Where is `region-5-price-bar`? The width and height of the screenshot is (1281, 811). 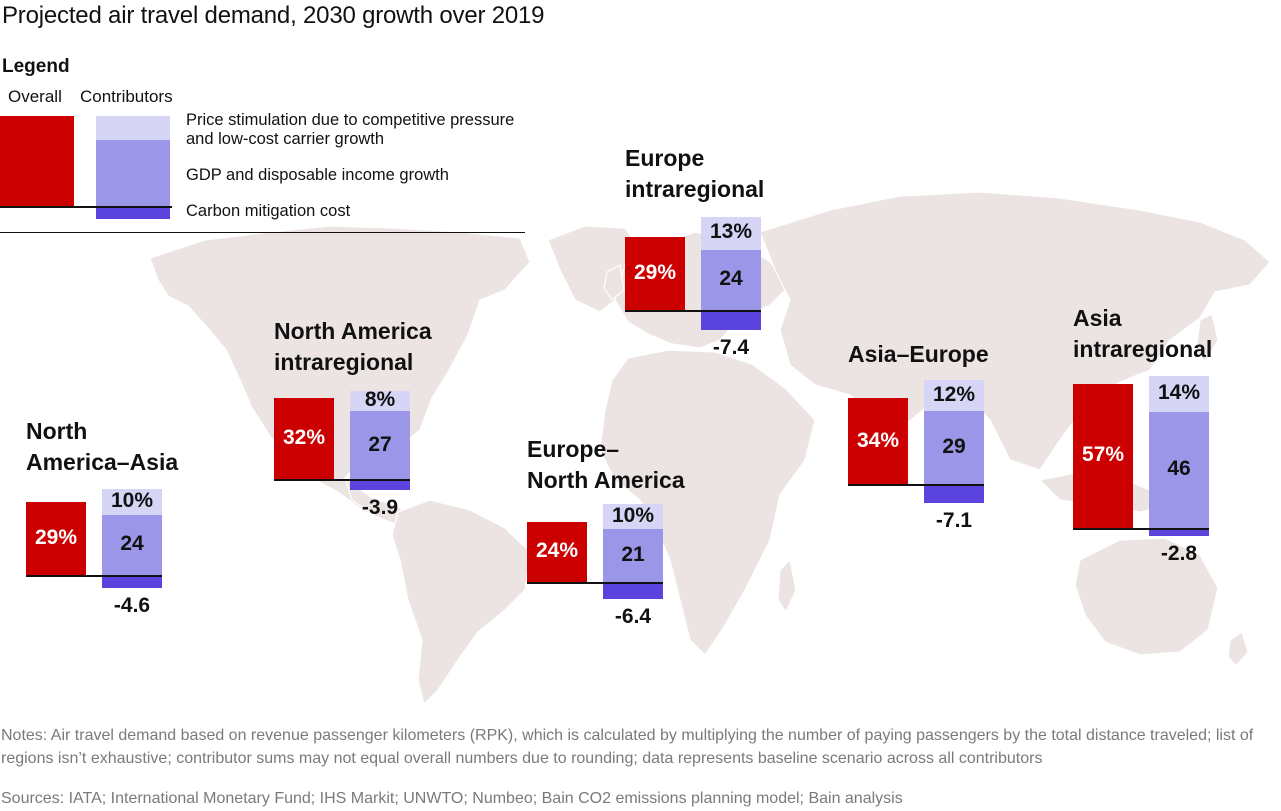 region-5-price-bar is located at coordinates (954, 396).